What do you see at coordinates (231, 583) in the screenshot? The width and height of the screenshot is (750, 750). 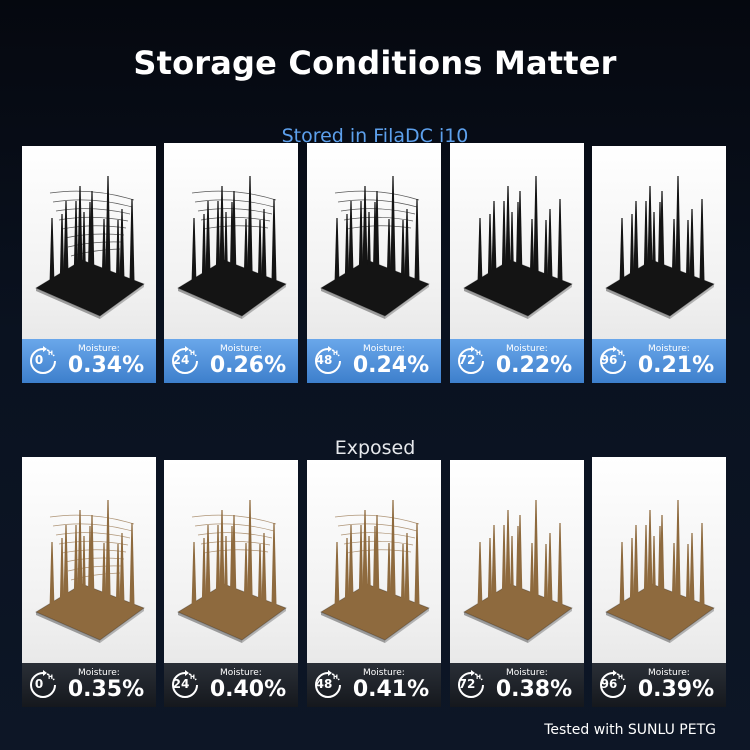 I see `exposed-panel-24h: 24 H Moisture: 0.40%` at bounding box center [231, 583].